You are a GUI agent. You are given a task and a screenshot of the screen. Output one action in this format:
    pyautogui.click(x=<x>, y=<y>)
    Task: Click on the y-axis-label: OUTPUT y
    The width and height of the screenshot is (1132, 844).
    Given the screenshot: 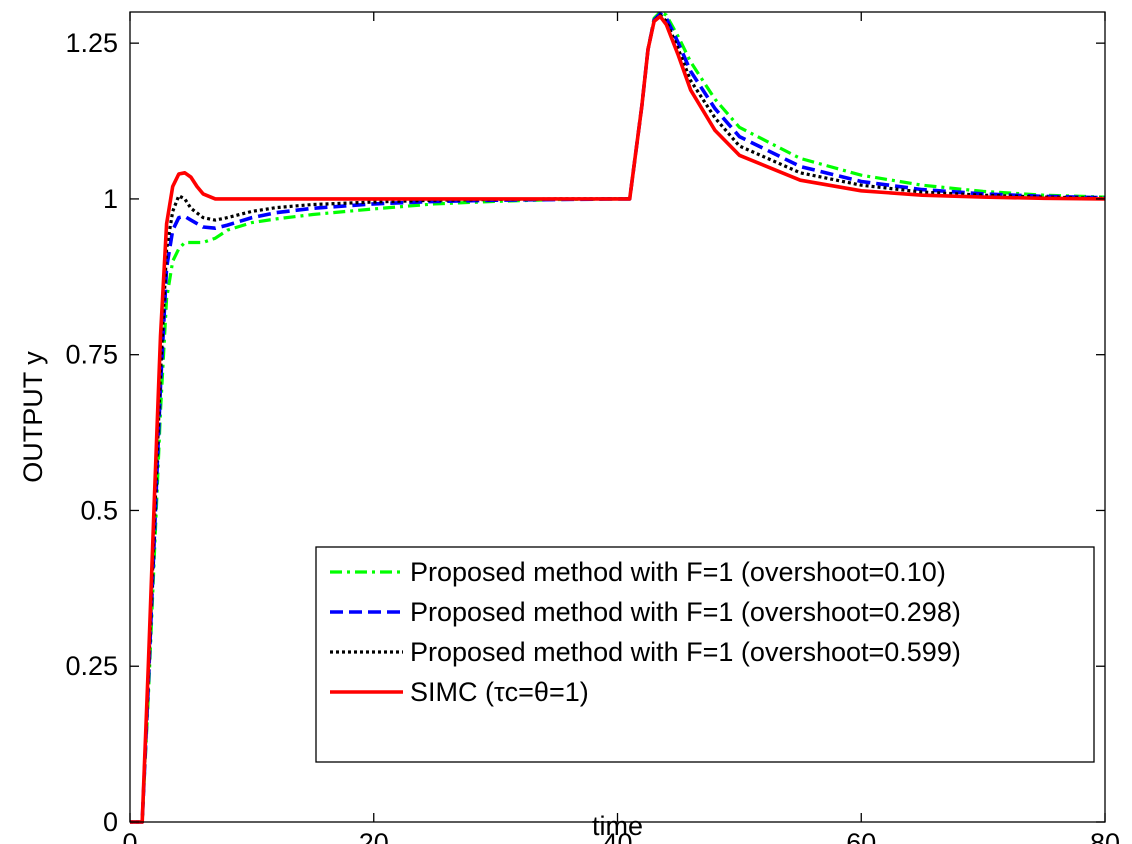 What is the action you would take?
    pyautogui.click(x=33, y=417)
    